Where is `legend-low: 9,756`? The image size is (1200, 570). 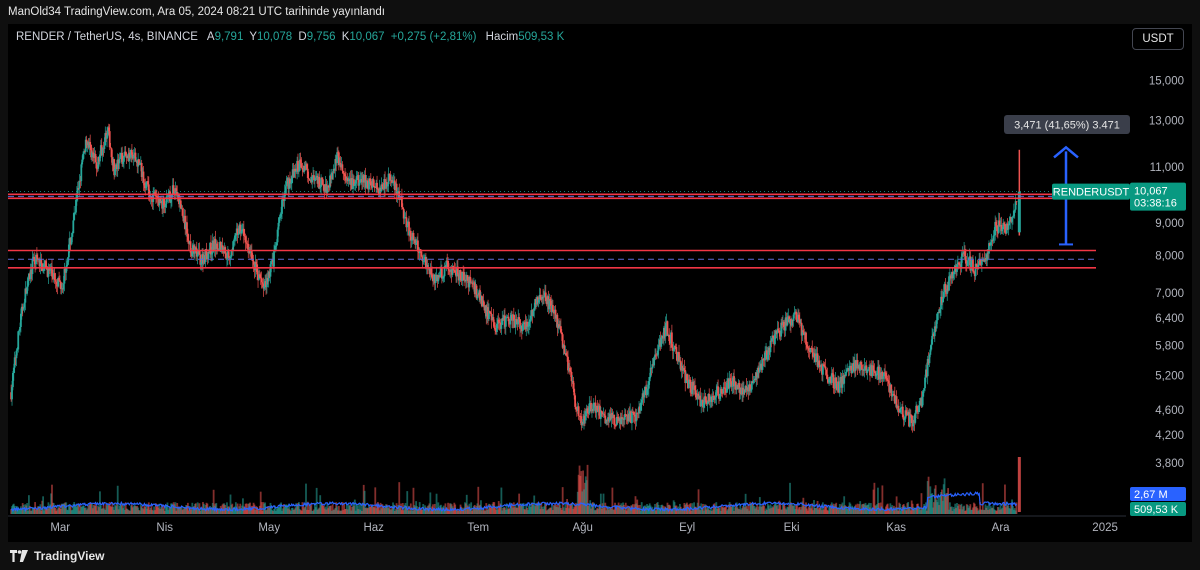 legend-low: 9,756 is located at coordinates (321, 37).